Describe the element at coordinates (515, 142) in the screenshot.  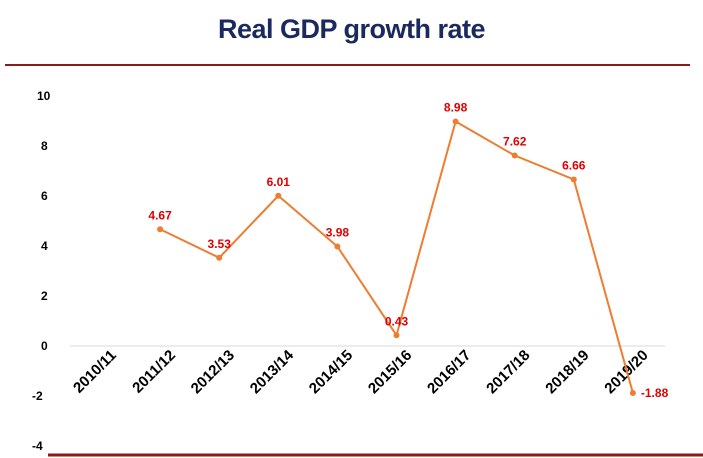
I see `data-label: 7.62` at that location.